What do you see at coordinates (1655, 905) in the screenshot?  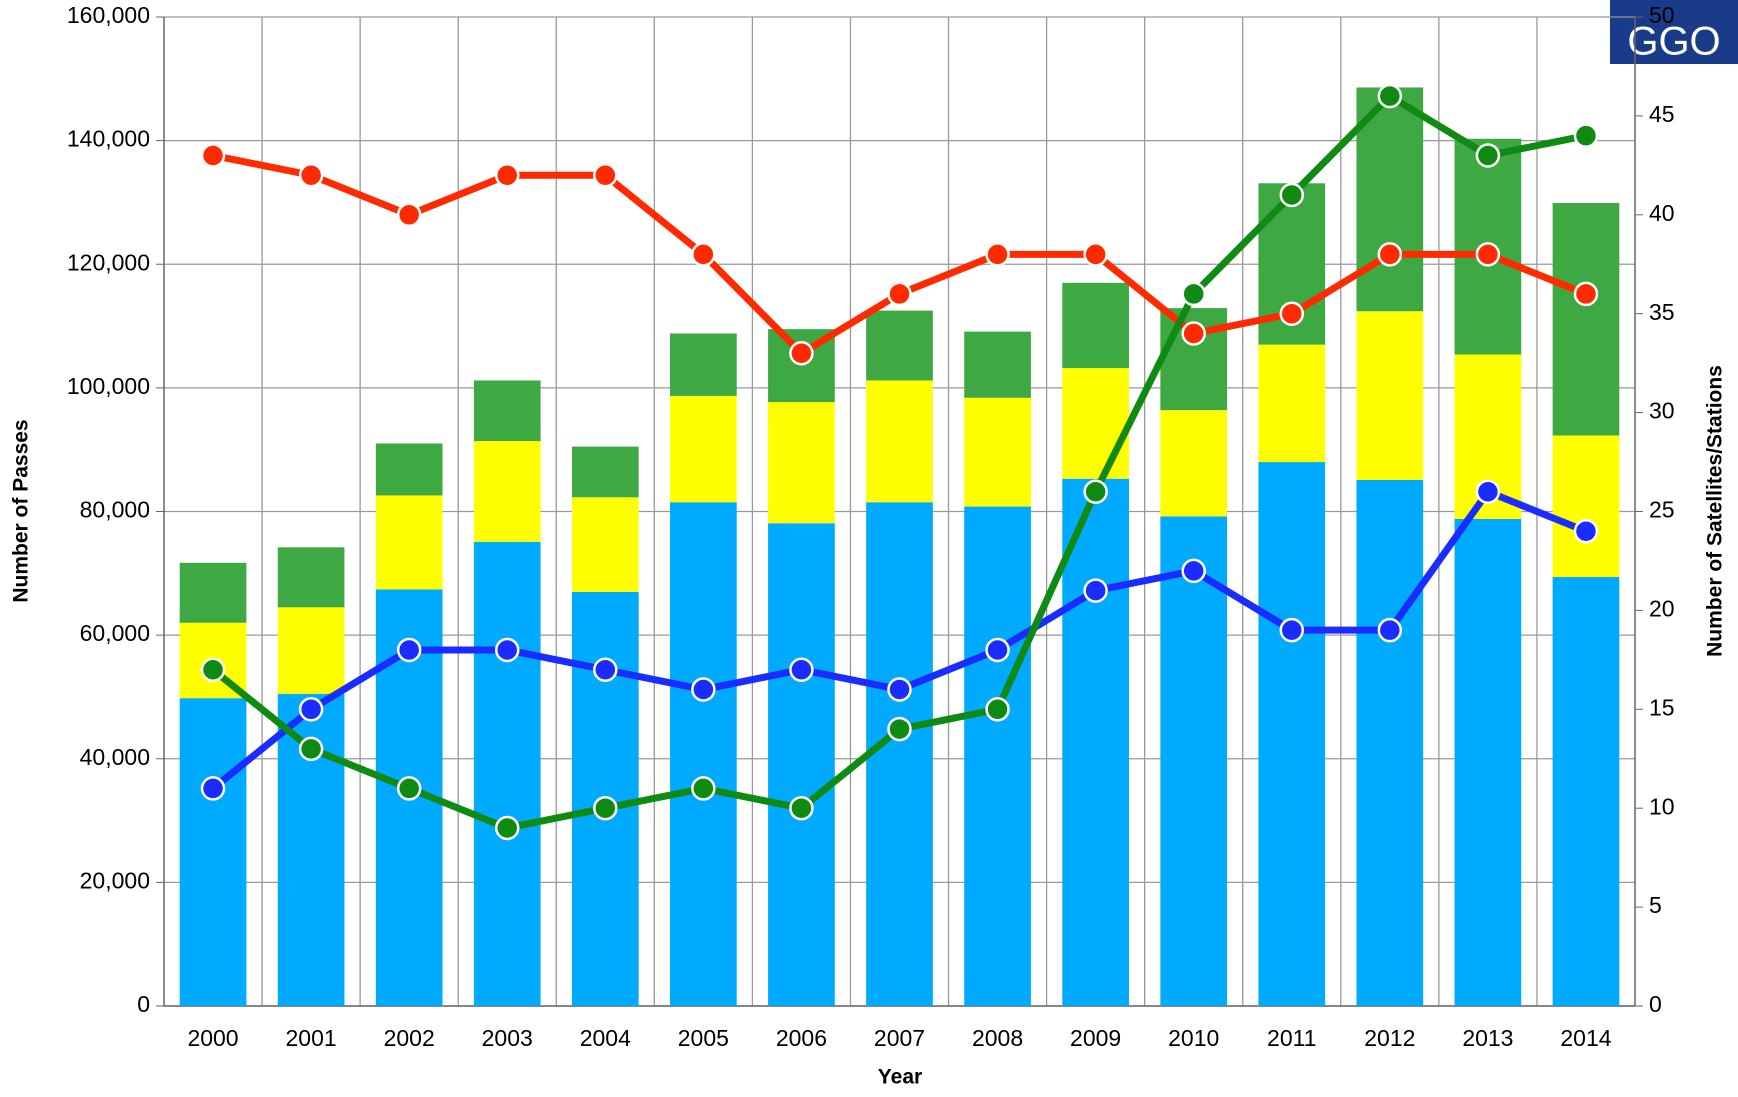 I see `y2-tick-label: 5` at bounding box center [1655, 905].